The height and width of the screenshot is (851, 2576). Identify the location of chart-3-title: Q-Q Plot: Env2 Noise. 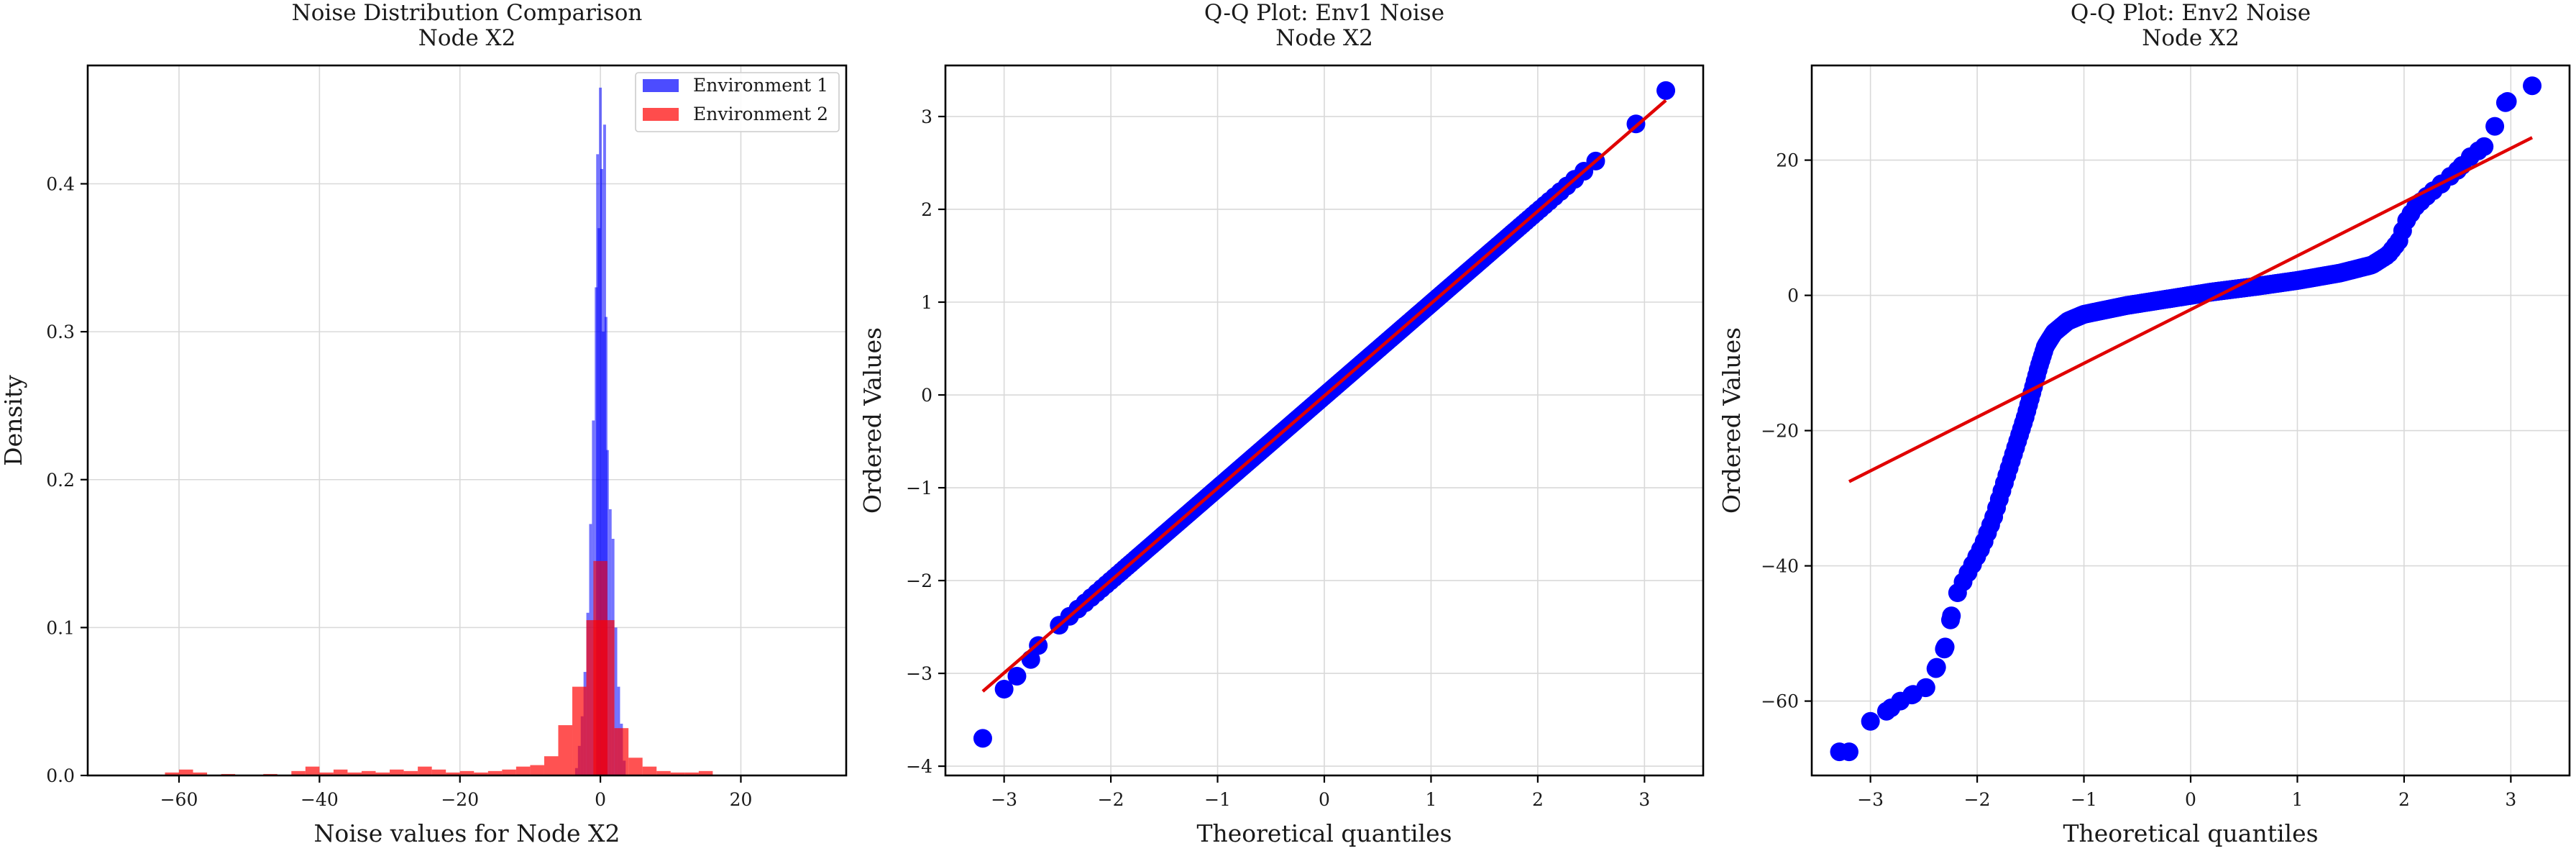
(2191, 13).